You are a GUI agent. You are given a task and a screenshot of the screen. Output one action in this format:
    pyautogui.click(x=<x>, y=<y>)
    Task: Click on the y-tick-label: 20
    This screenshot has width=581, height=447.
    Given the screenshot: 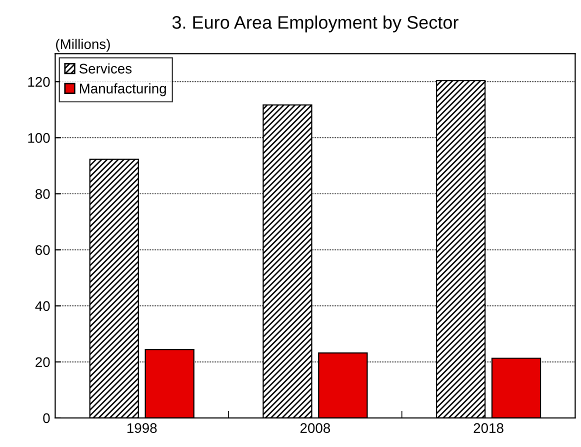 What is the action you would take?
    pyautogui.click(x=43, y=362)
    